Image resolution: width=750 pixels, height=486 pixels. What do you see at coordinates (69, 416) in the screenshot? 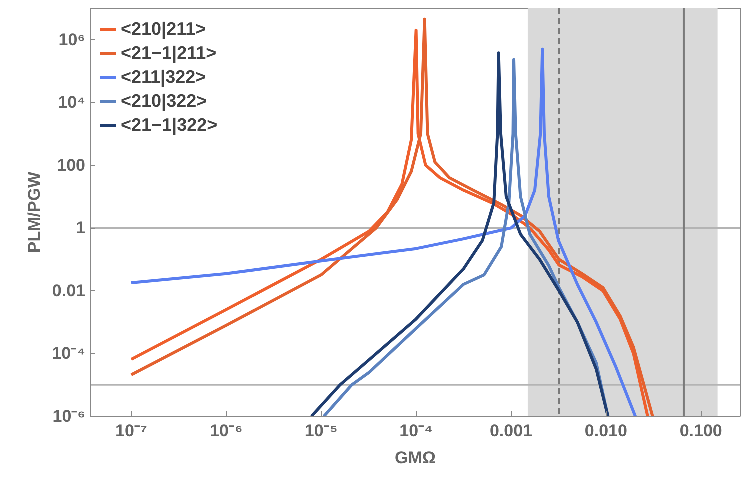
I see `y-tick-label: 10⁻⁶` at bounding box center [69, 416].